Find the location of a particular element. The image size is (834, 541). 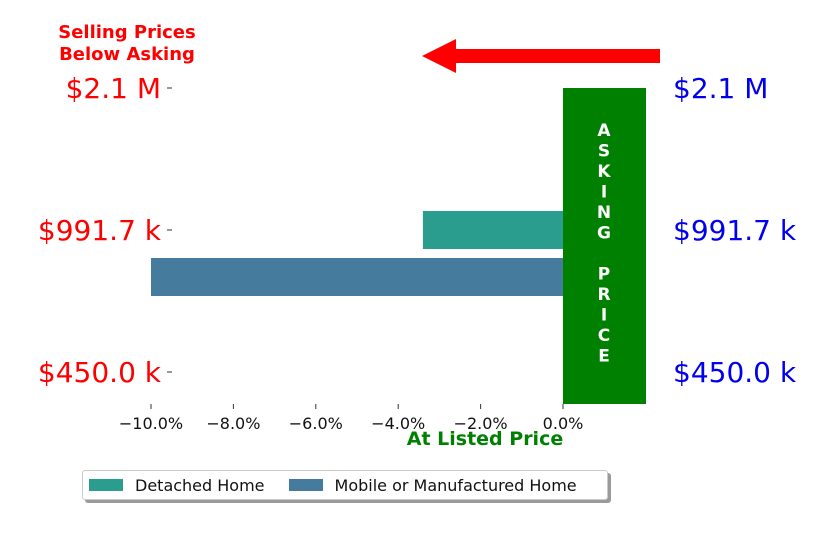

asking-letter-9: I is located at coordinates (604, 316).